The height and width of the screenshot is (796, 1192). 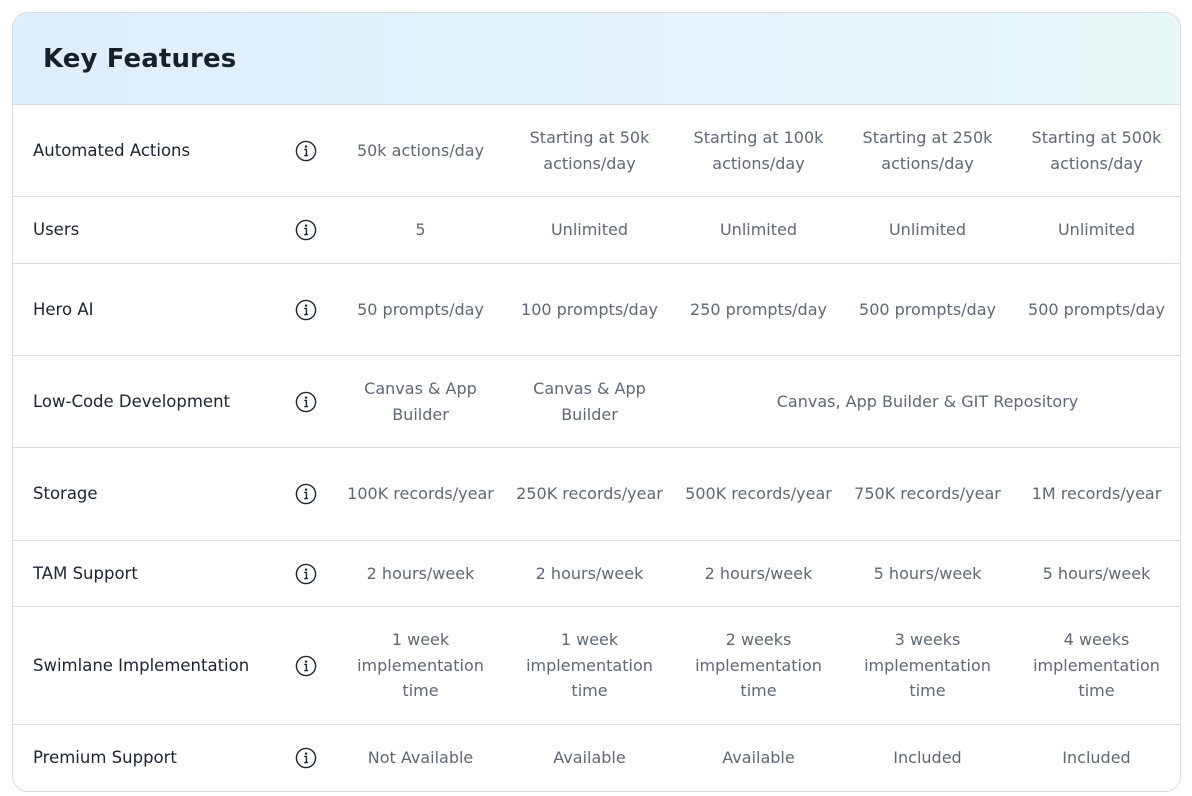 What do you see at coordinates (1096, 494) in the screenshot?
I see `plan-value: 1M records/year` at bounding box center [1096, 494].